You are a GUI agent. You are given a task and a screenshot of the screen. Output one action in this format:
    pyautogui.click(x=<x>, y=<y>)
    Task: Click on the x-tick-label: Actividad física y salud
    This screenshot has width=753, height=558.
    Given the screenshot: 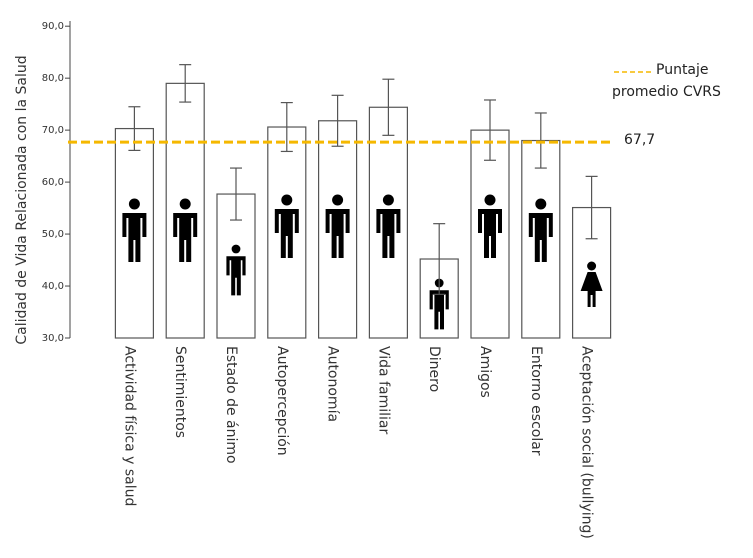 What is the action you would take?
    pyautogui.click(x=129, y=426)
    